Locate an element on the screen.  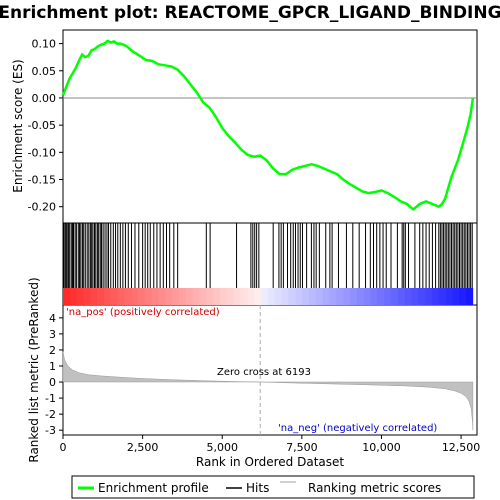
zero-cross-label: Zero cross at 6193 is located at coordinates (264, 372).